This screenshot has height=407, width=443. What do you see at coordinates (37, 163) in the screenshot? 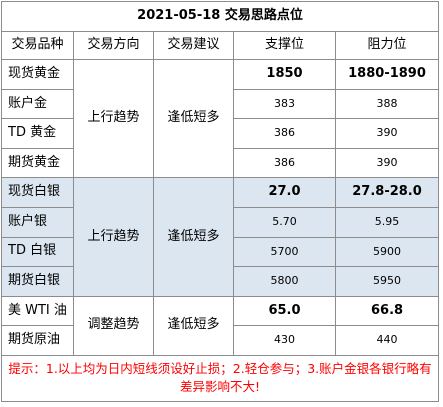
I see `product-name: 期货黄金` at bounding box center [37, 163].